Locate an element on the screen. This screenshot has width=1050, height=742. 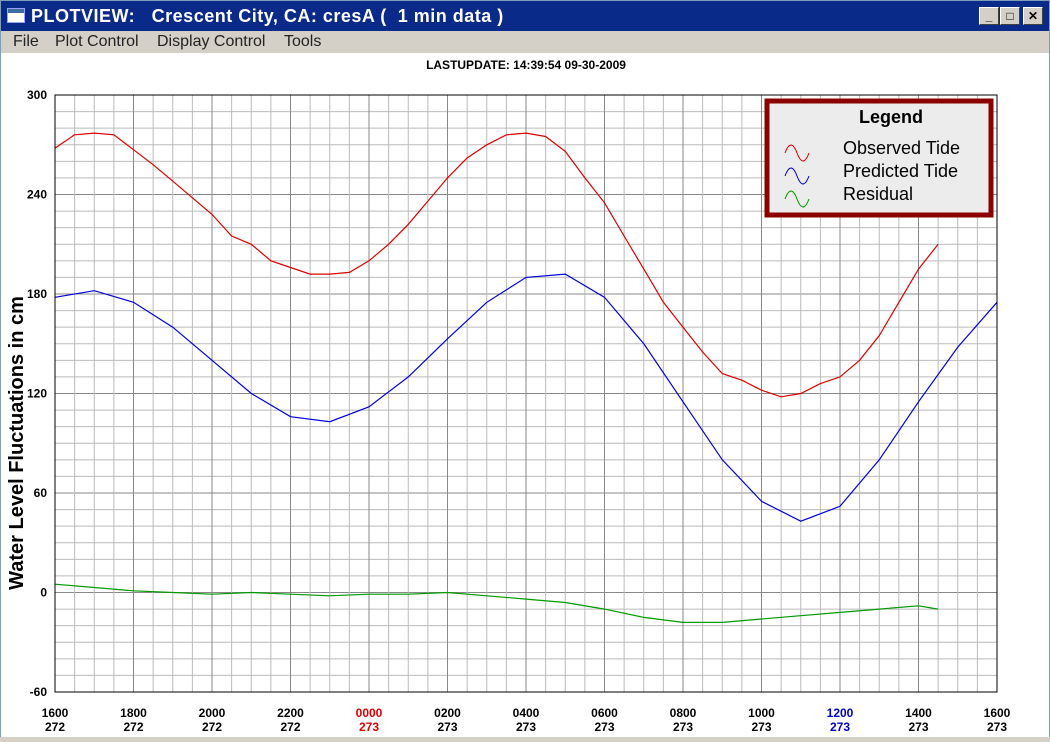
y-tick-label: 0 is located at coordinates (43, 593).